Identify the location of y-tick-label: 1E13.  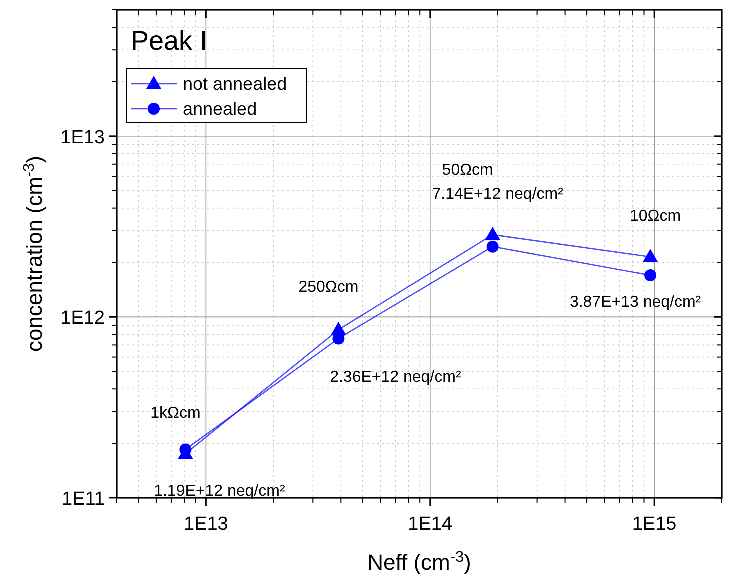
(82, 137).